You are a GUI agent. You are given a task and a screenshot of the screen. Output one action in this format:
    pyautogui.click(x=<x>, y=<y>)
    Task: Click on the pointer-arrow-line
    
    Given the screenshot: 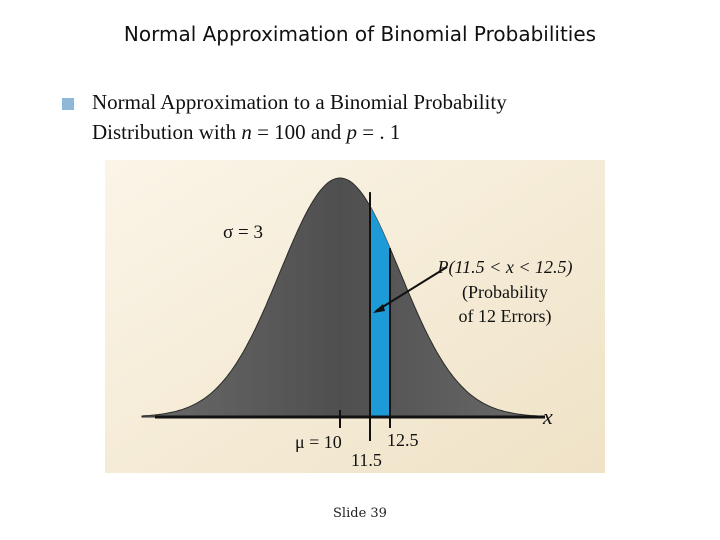 What is the action you would take?
    pyautogui.click(x=411, y=289)
    